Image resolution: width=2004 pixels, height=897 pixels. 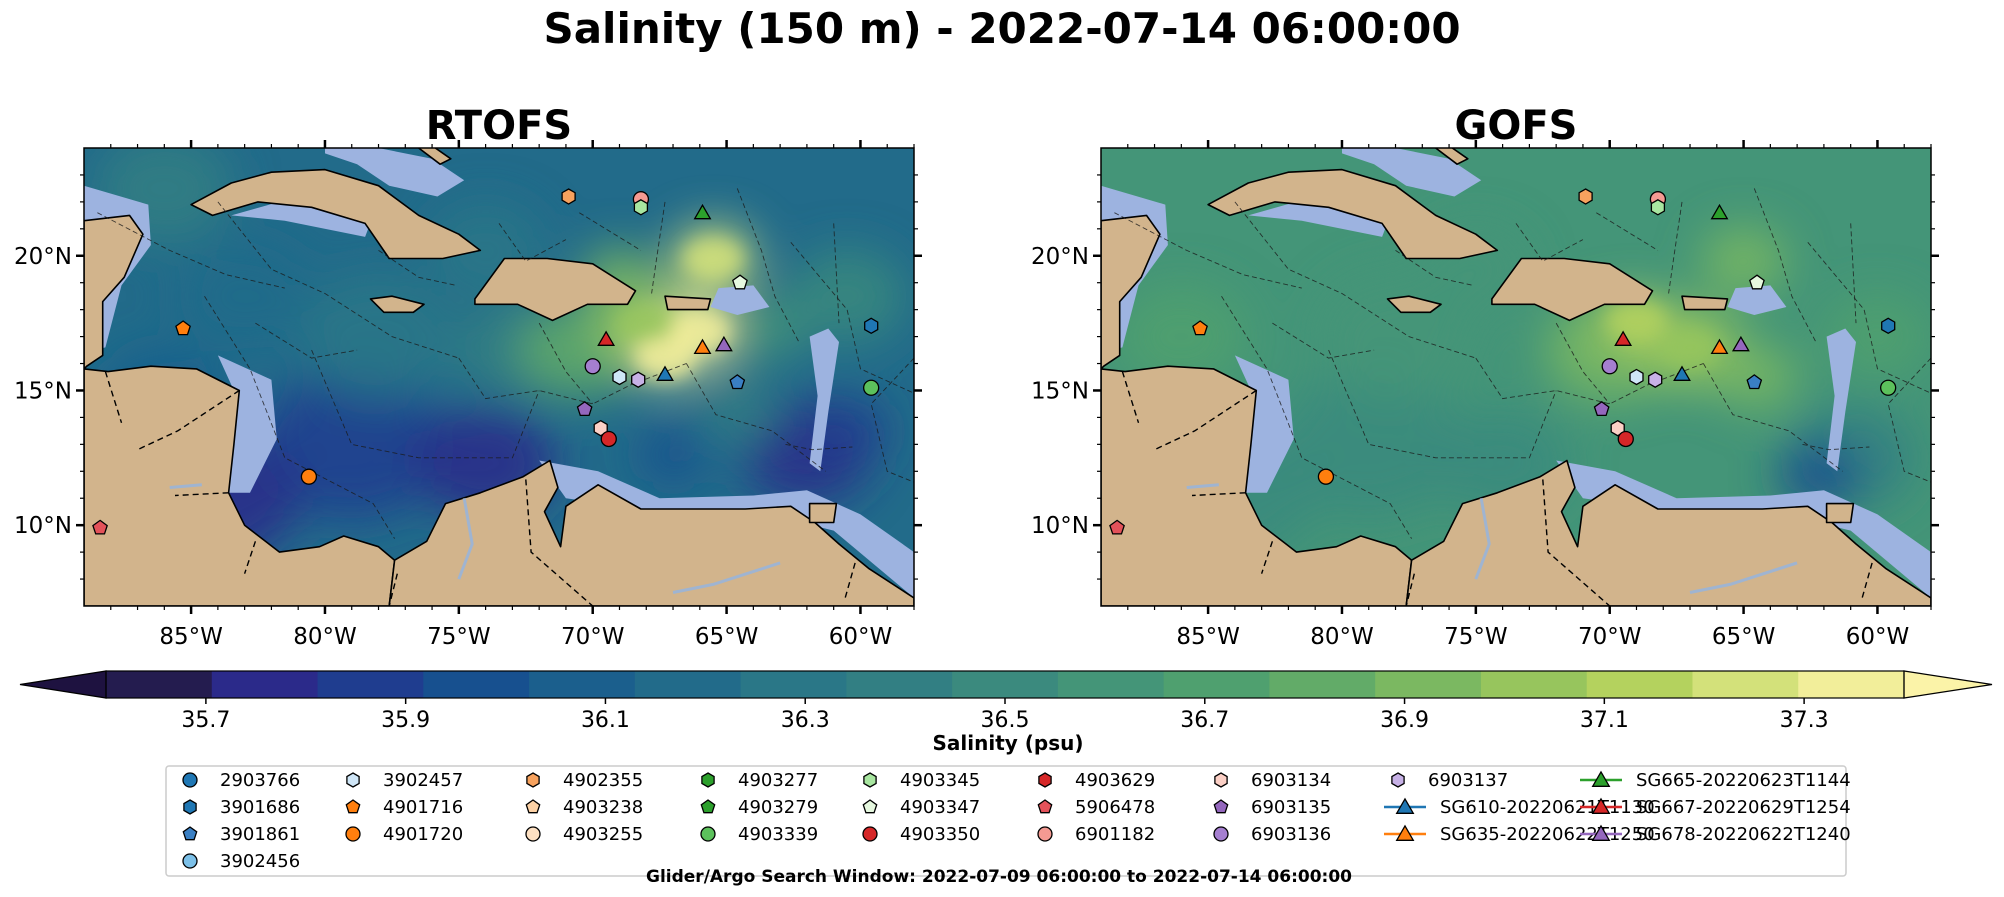 I want to click on colorbar: 35.7 35.9 36.1 36.3 36.5 36.7 36.9 37.1 37.3, so click(x=1006, y=701).